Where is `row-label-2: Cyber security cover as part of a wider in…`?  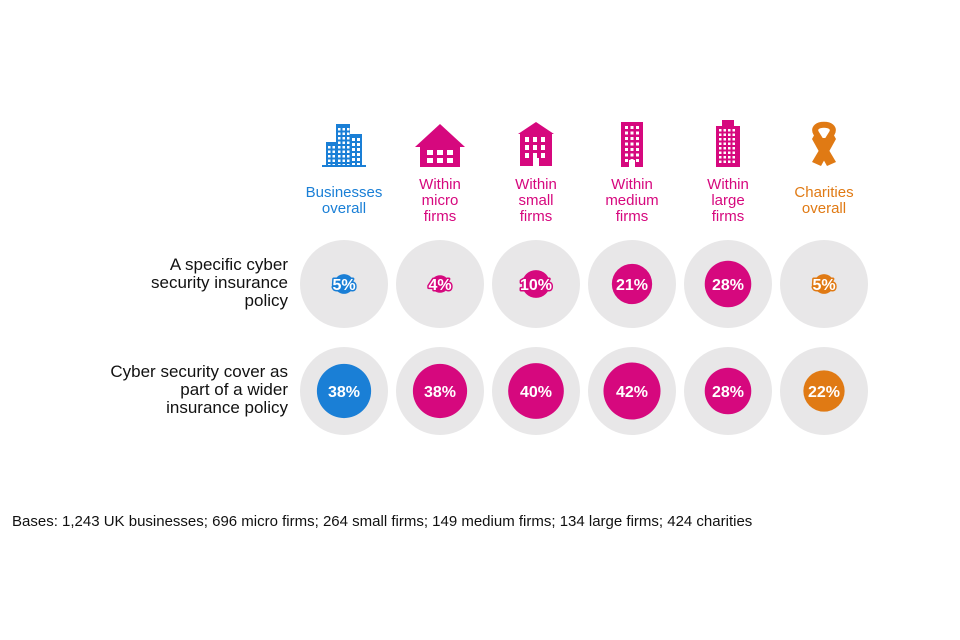
row-label-2: Cyber security cover as part of a wider in… is located at coordinates (173, 390).